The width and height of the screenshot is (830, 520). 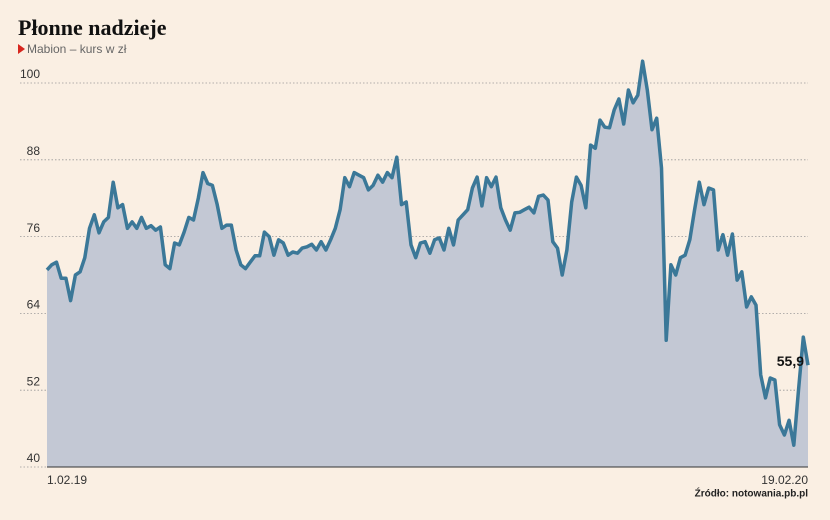 What do you see at coordinates (77, 49) in the screenshot?
I see `chart-subtitle: Mabion – kurs w zł` at bounding box center [77, 49].